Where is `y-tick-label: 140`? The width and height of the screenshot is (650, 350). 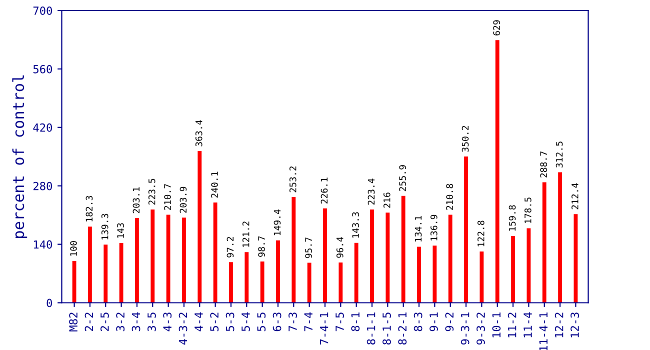
y-tick-label: 140 is located at coordinates (43, 244).